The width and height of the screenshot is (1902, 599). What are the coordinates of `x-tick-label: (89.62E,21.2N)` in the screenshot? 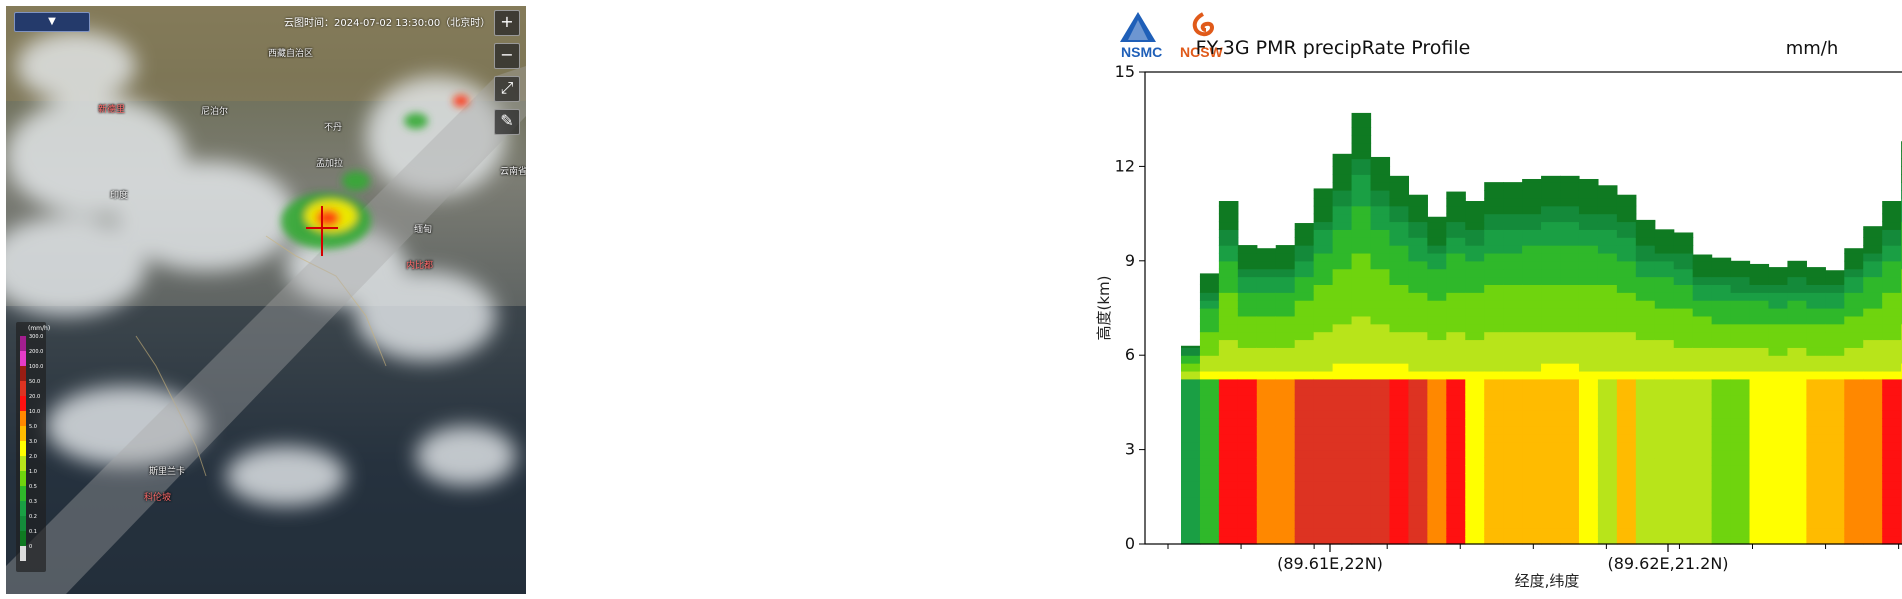 It's located at (1667, 563).